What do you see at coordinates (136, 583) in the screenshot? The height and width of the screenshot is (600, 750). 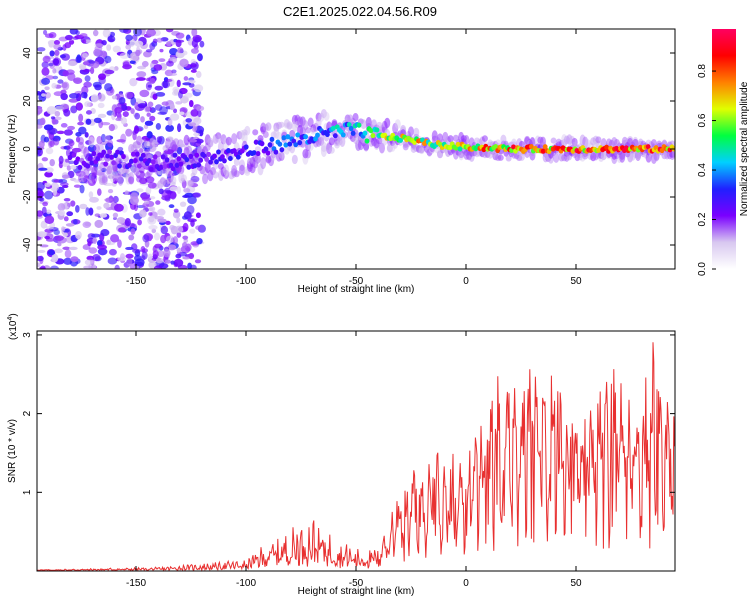 I see `snr-x-tick-label: -150` at bounding box center [136, 583].